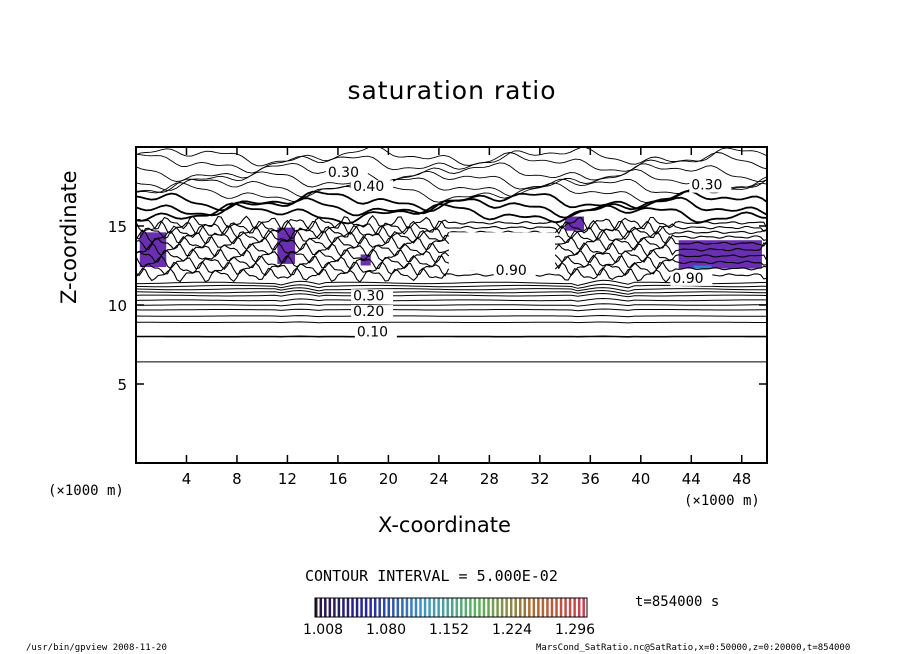 This screenshot has width=904, height=654. Describe the element at coordinates (438, 479) in the screenshot. I see `x-tick-label-5: 24` at that location.